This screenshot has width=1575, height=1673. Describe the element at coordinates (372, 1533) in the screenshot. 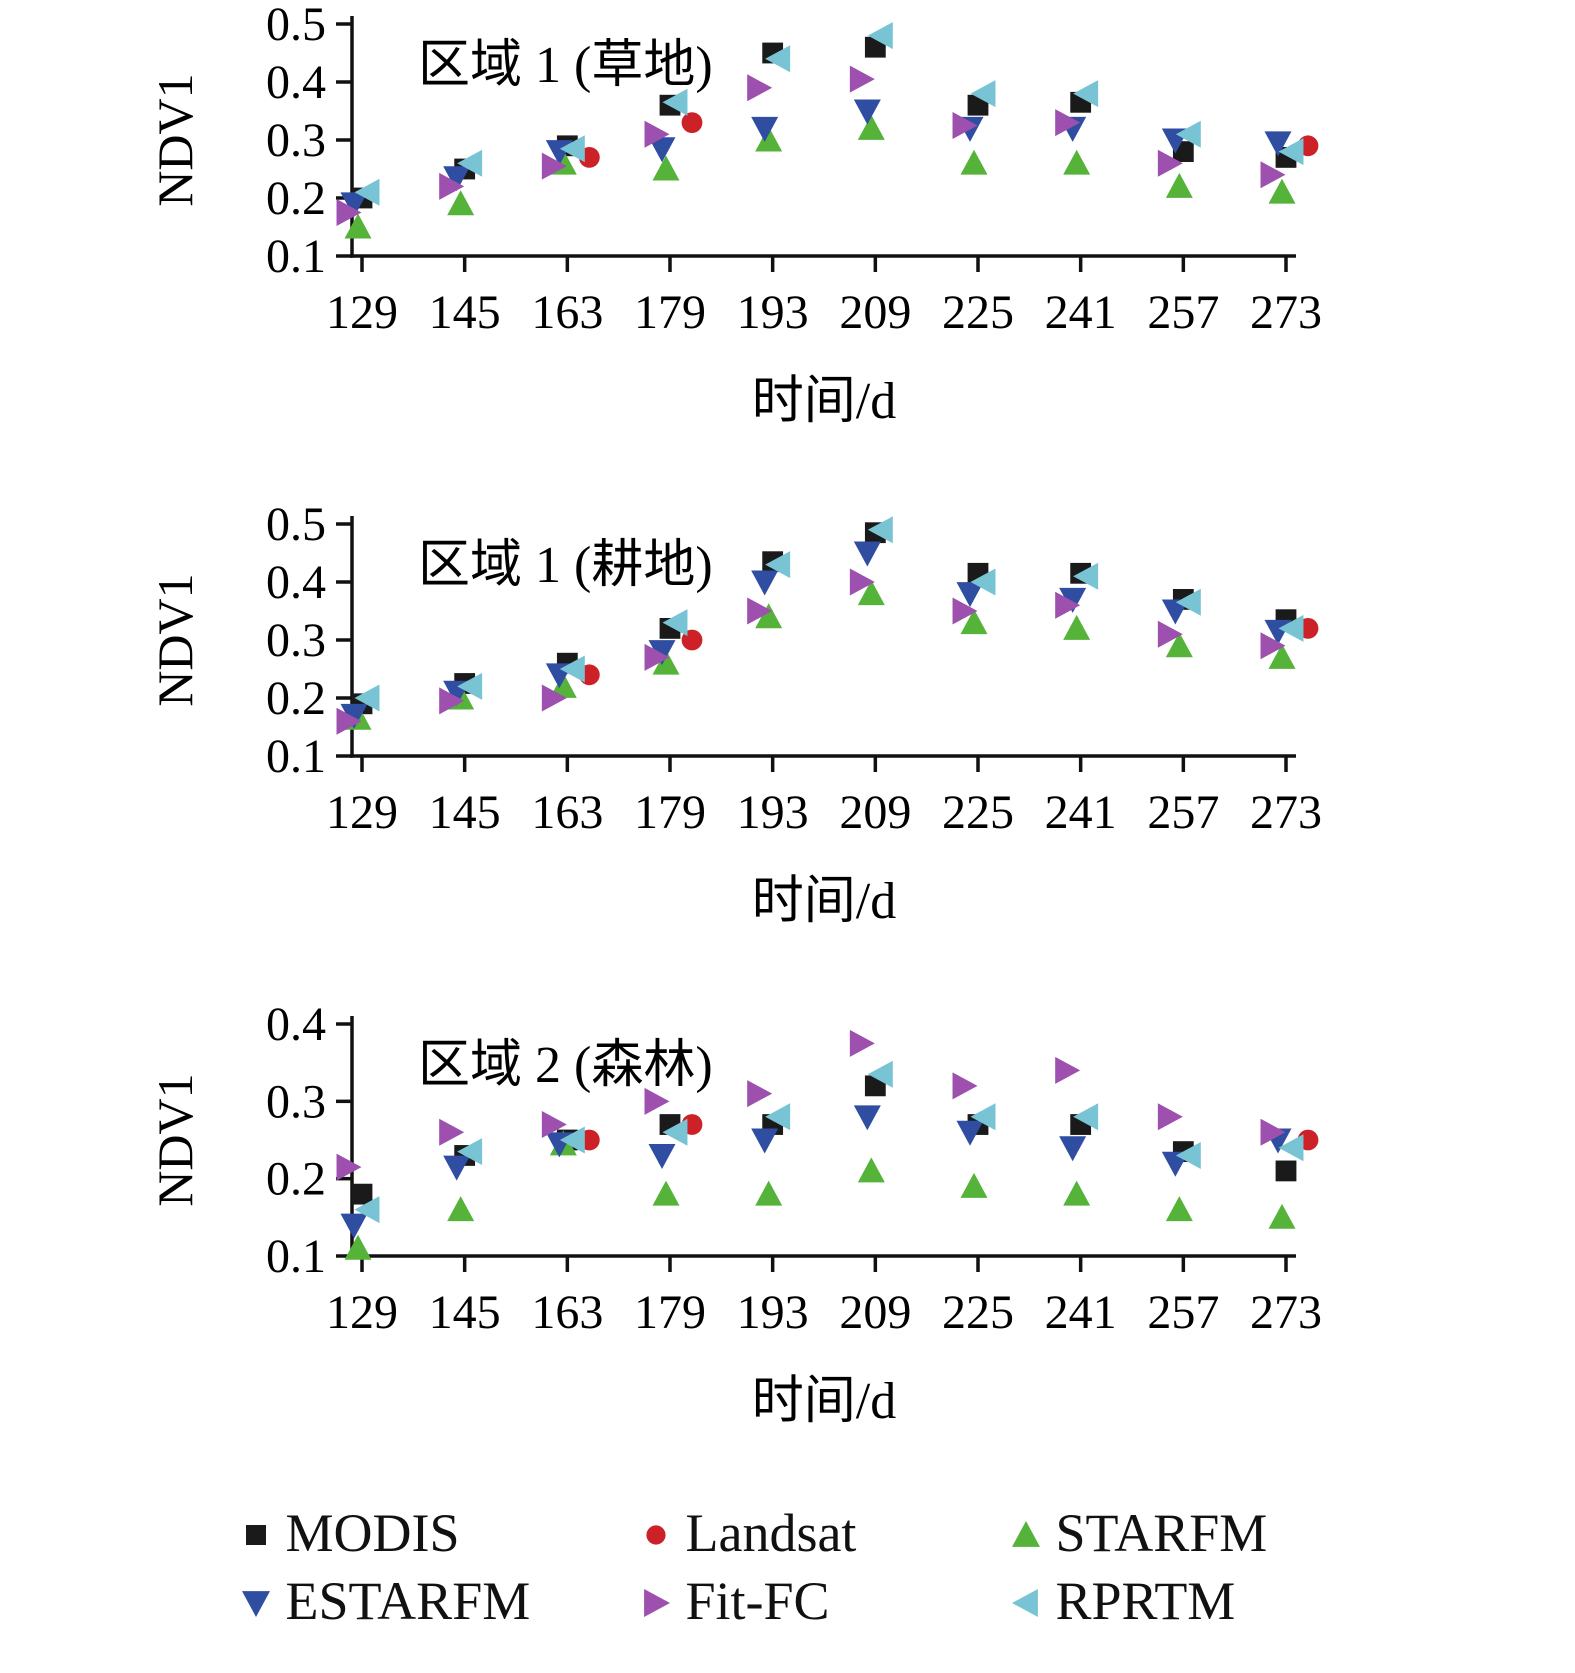

I see `legend-label: MODIS` at that location.